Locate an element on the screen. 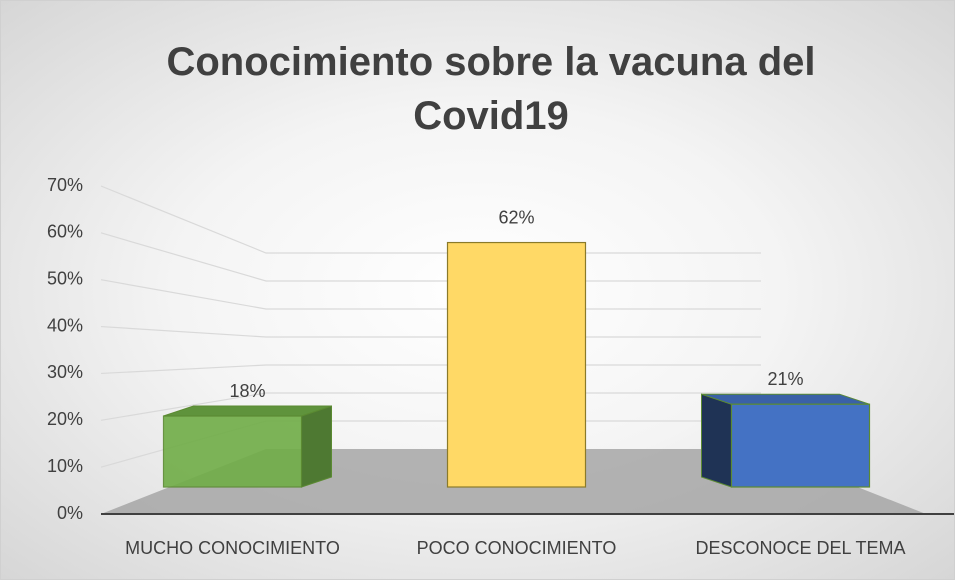 The width and height of the screenshot is (955, 580). x-tick-label: MUCHO CONOCIMIENTO is located at coordinates (232, 548).